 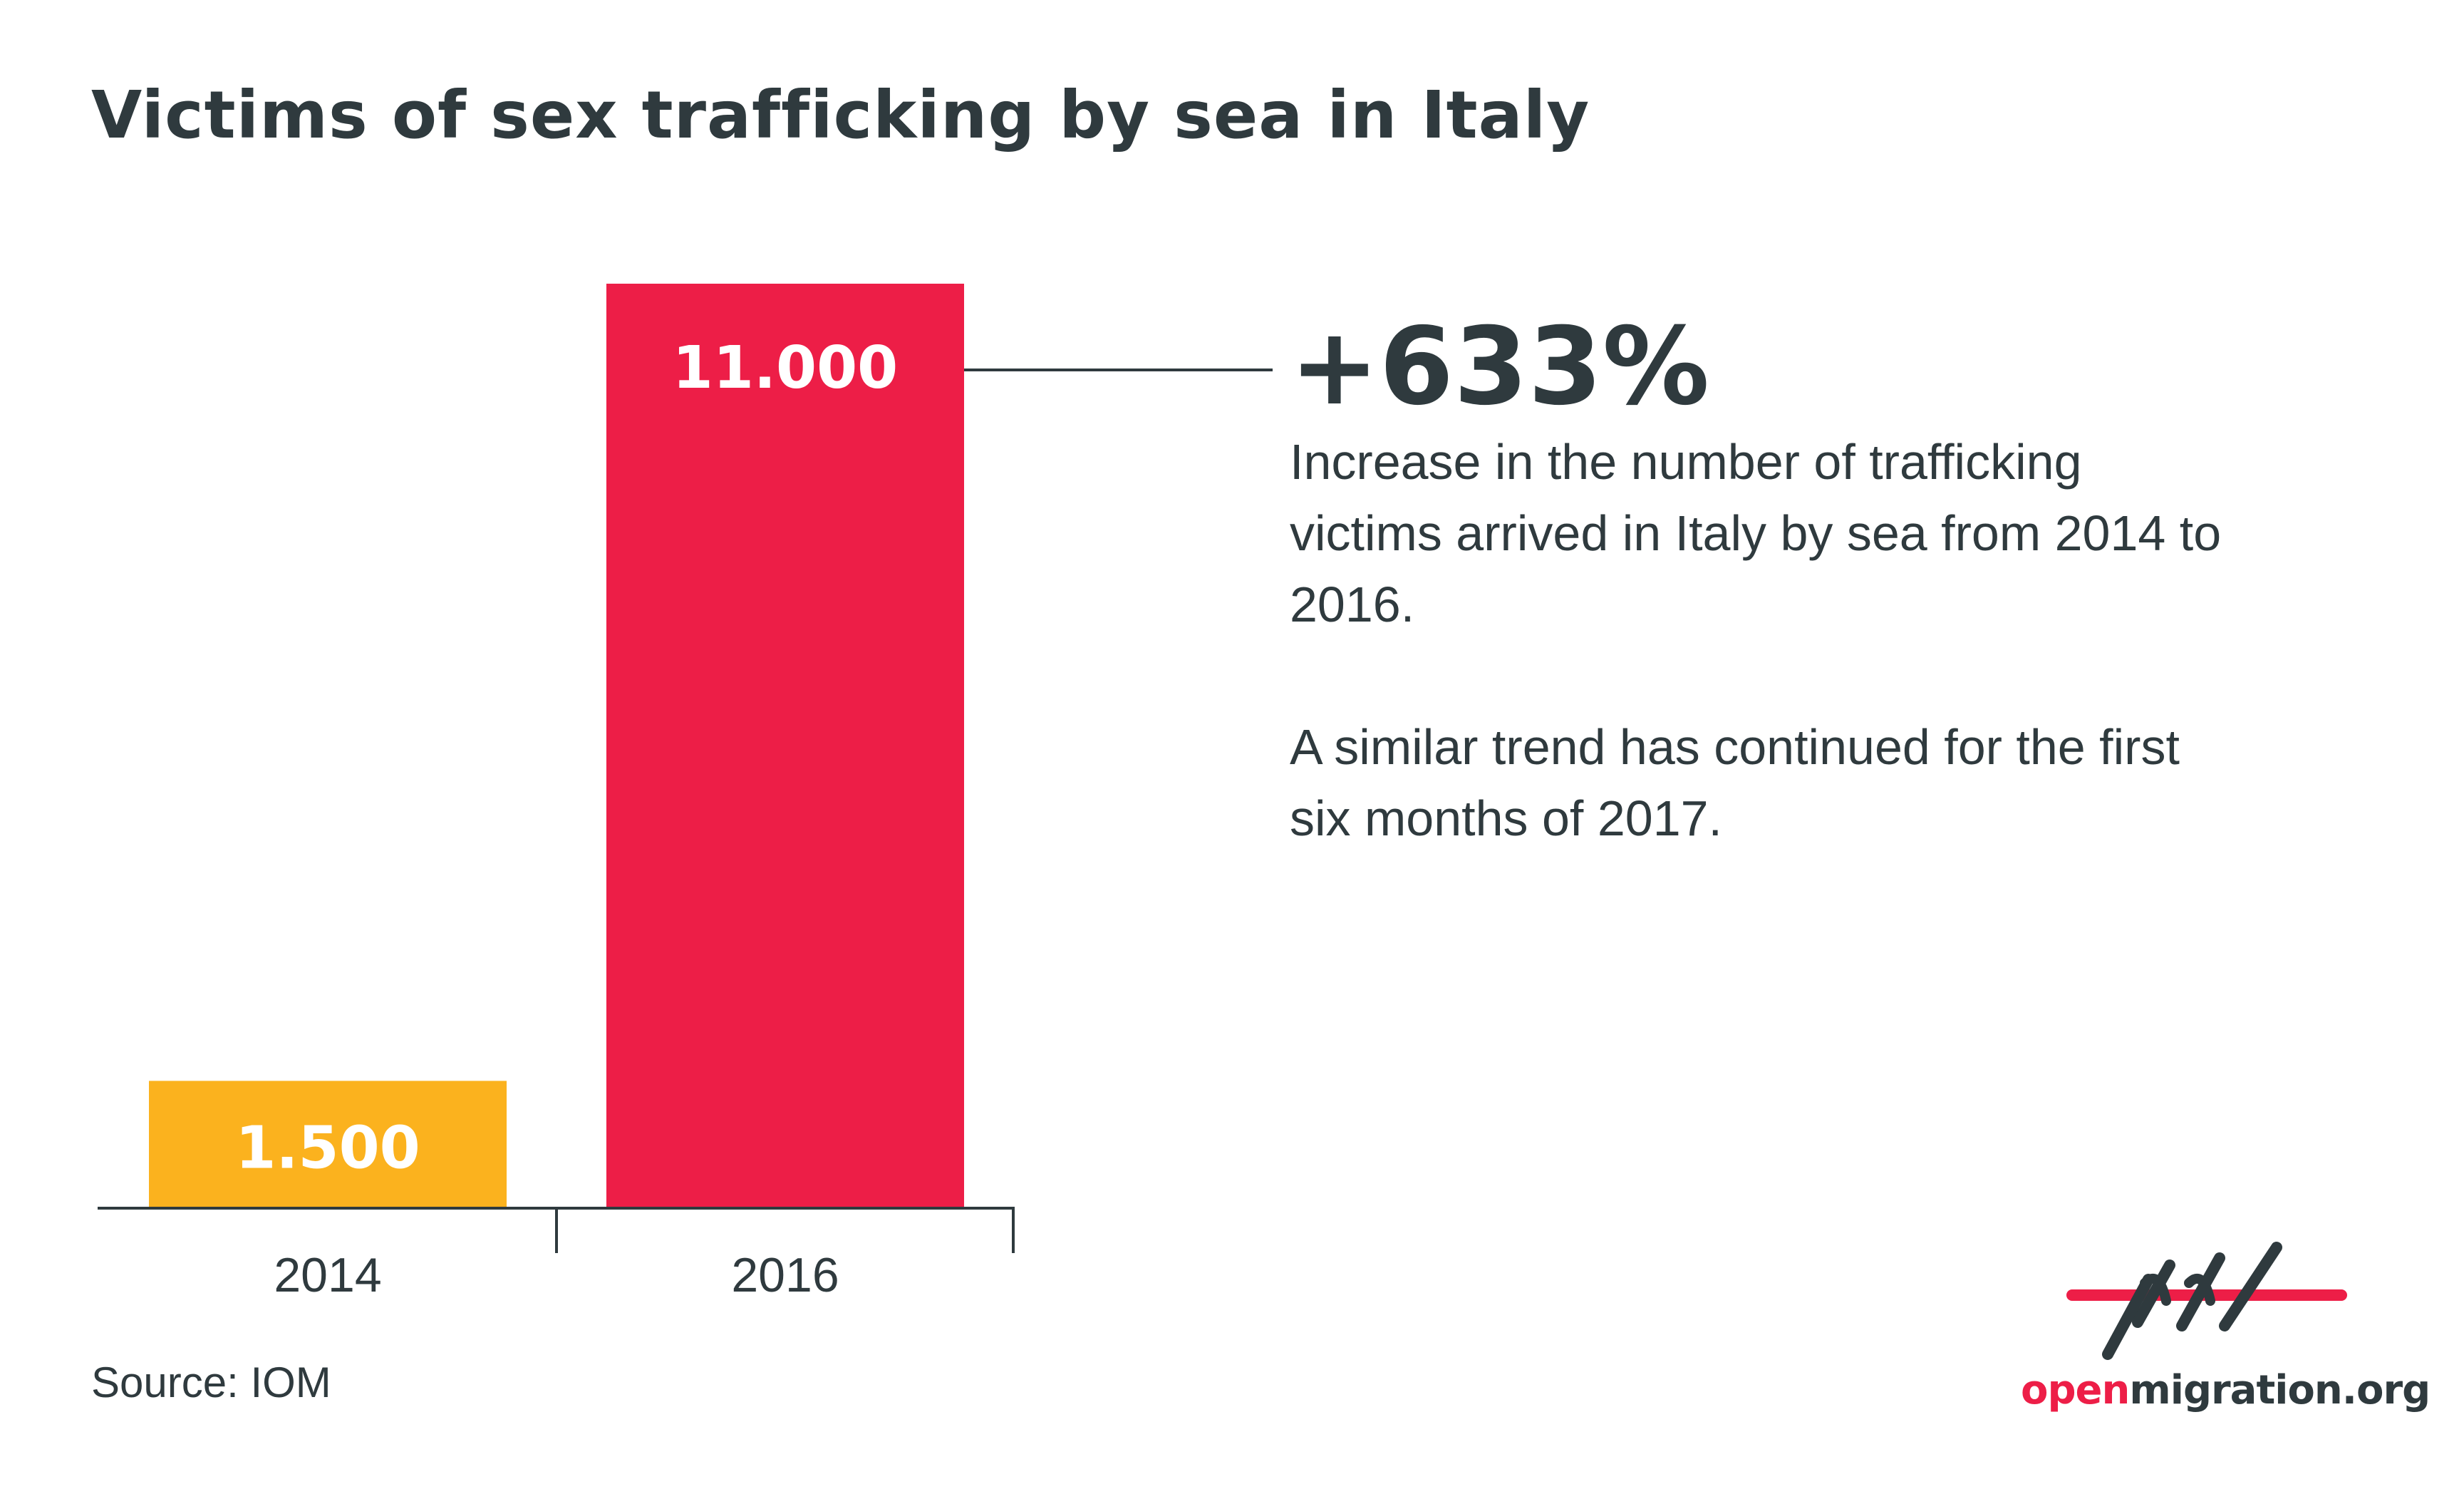 I want to click on brand-wordmark: openmigration.org, so click(x=2226, y=1390).